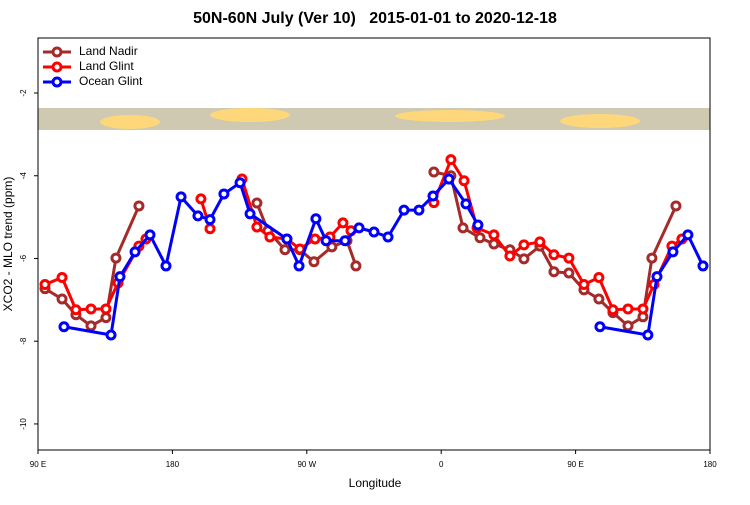 The width and height of the screenshot is (750, 505). What do you see at coordinates (441, 464) in the screenshot?
I see `x-tick-label: 0` at bounding box center [441, 464].